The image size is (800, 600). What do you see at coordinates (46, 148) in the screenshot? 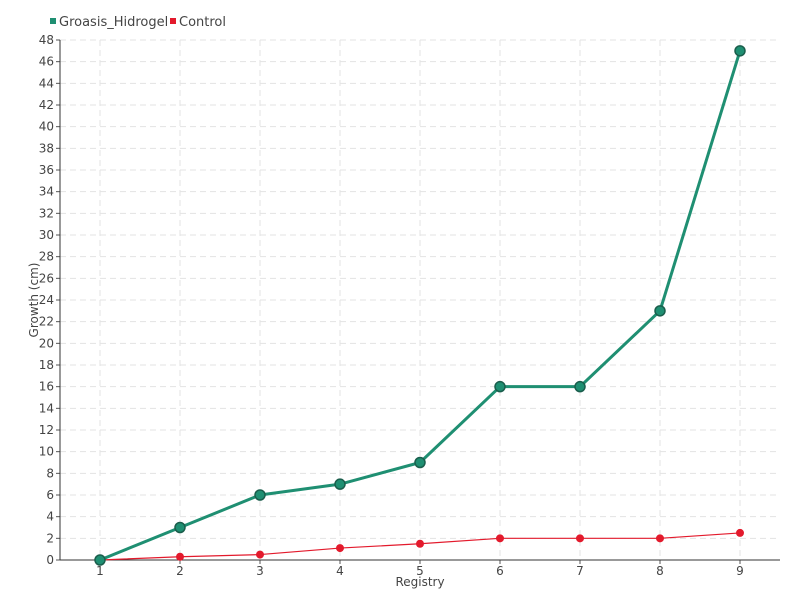
I see `y-tick-label: 38` at bounding box center [46, 148].